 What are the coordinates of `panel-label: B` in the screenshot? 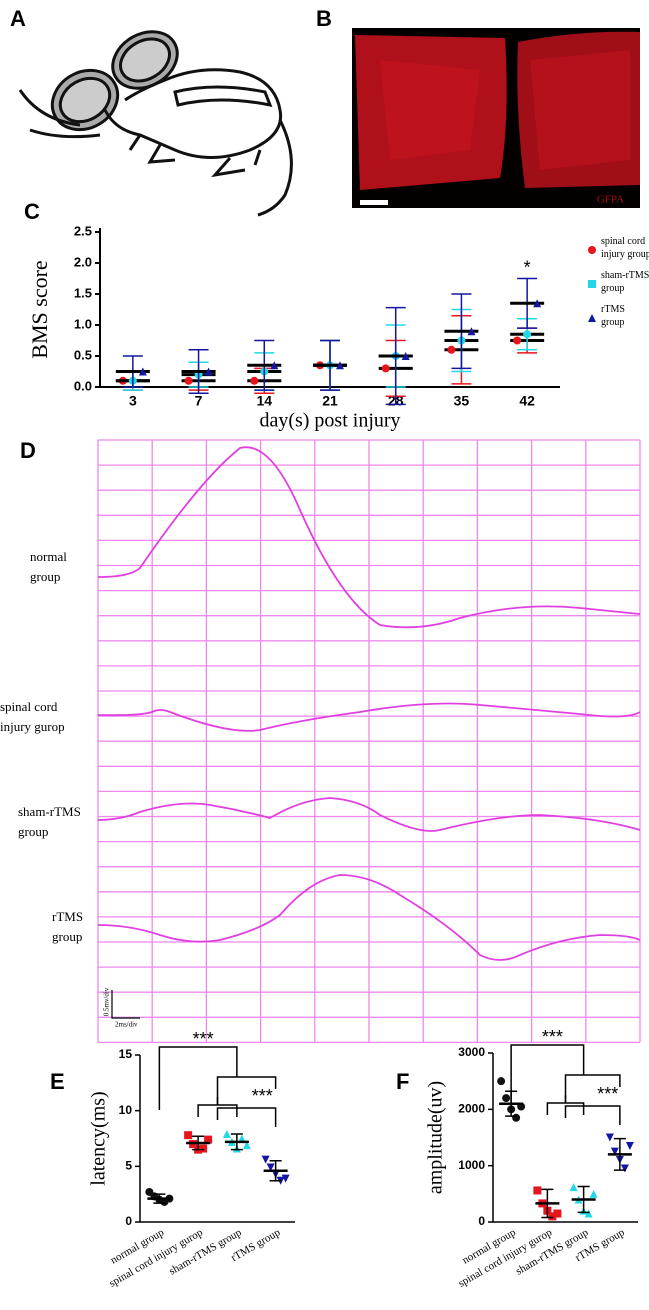 It's located at (324, 18).